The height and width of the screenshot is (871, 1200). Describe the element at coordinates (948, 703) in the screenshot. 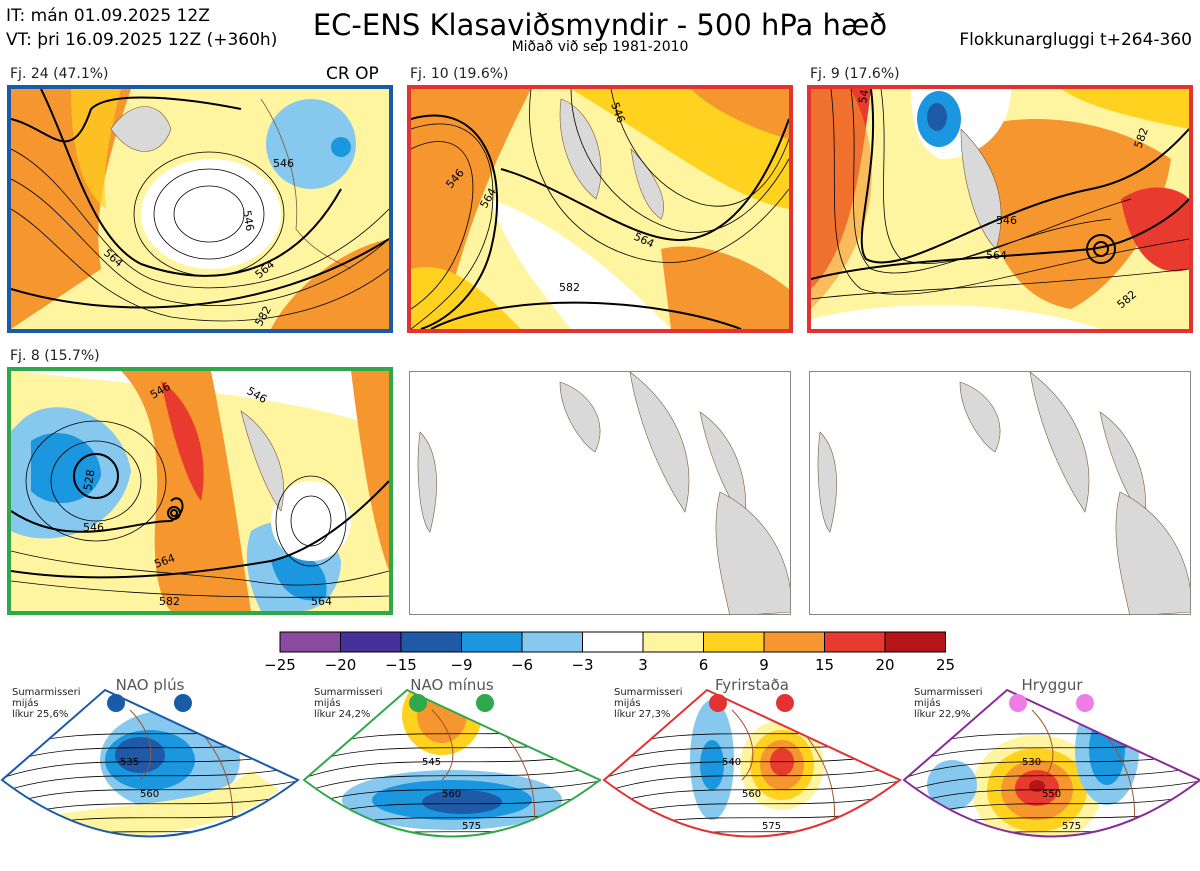

I see `regime-likelihood: Sumarmisseri mijás líkur 22,9%` at that location.